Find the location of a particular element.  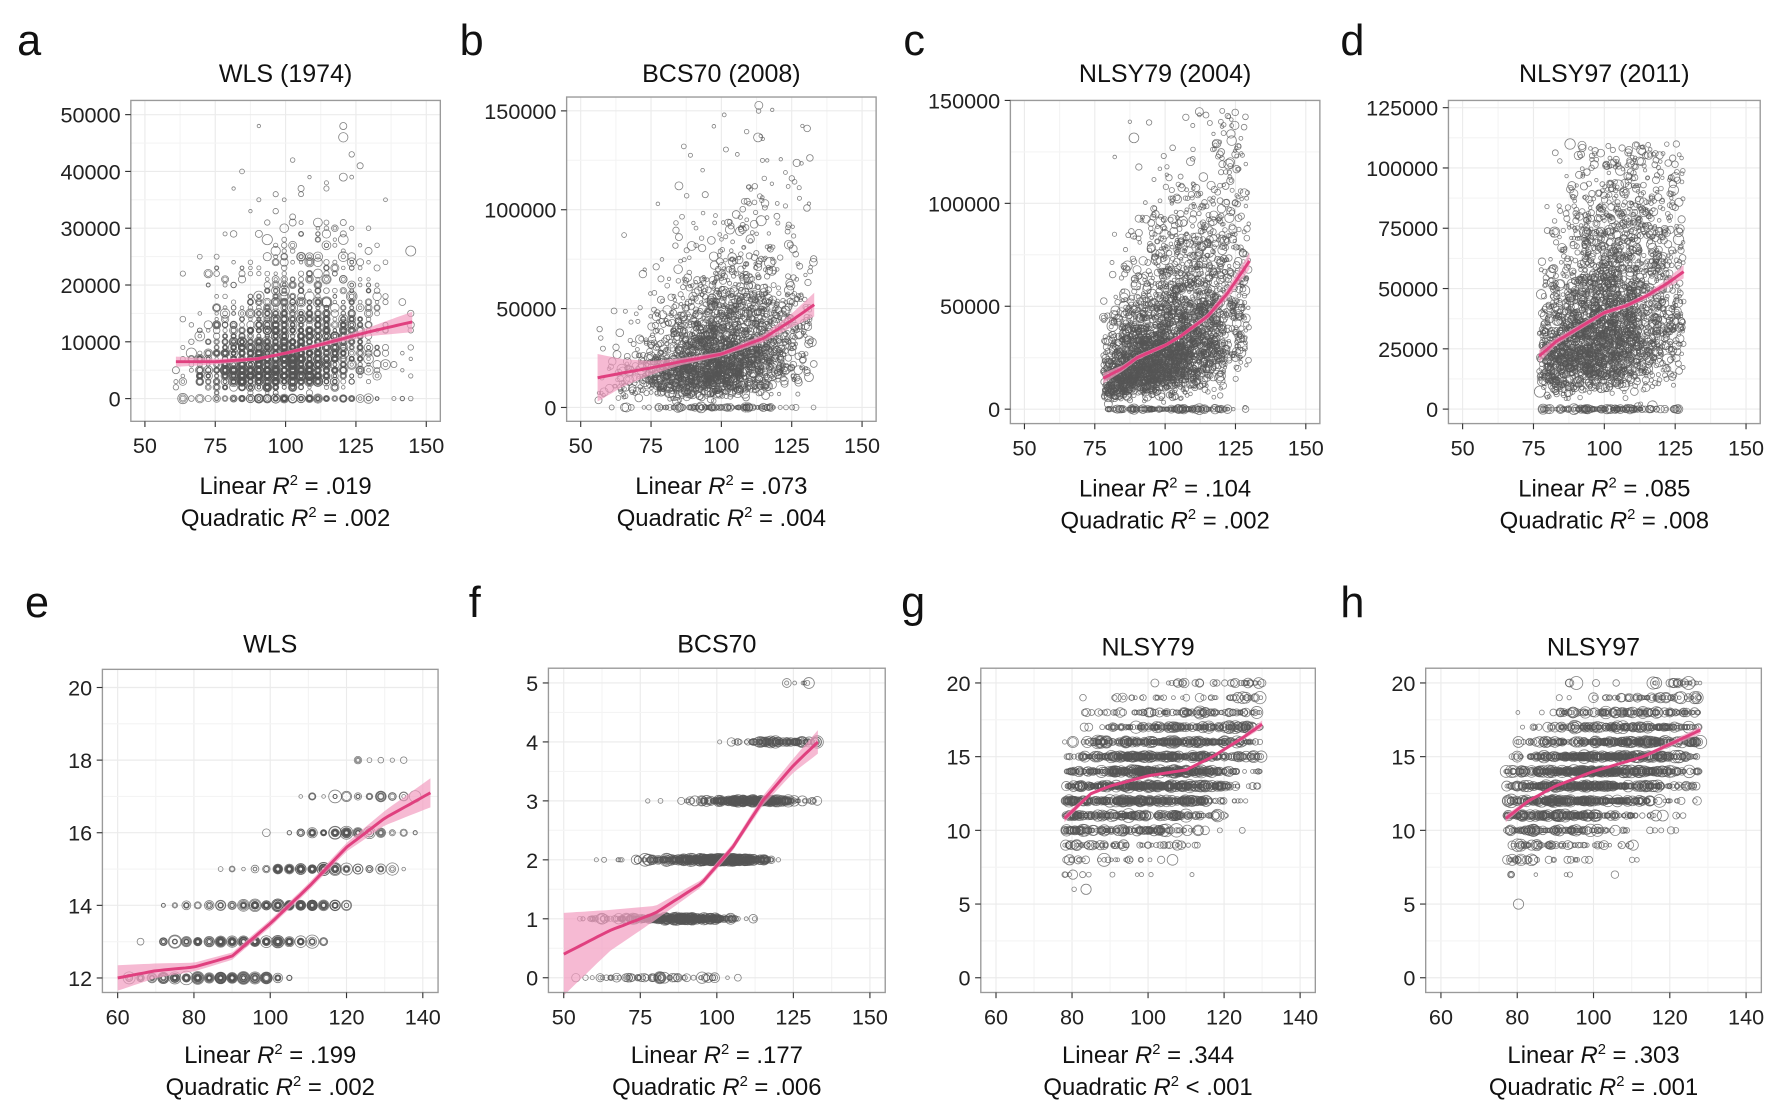

y-tick-label: 30000 is located at coordinates (91, 228).